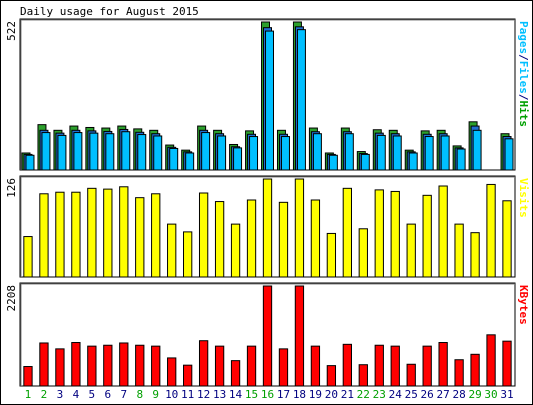  What do you see at coordinates (187, 394) in the screenshot?
I see `day-label-11: 11` at bounding box center [187, 394].